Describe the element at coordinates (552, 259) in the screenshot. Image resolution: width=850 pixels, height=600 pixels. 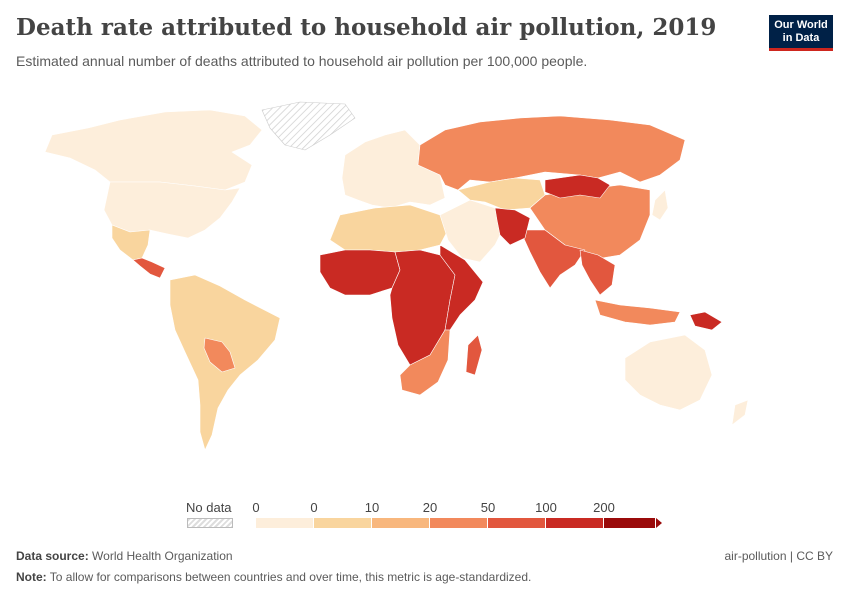
I see `region-india` at that location.